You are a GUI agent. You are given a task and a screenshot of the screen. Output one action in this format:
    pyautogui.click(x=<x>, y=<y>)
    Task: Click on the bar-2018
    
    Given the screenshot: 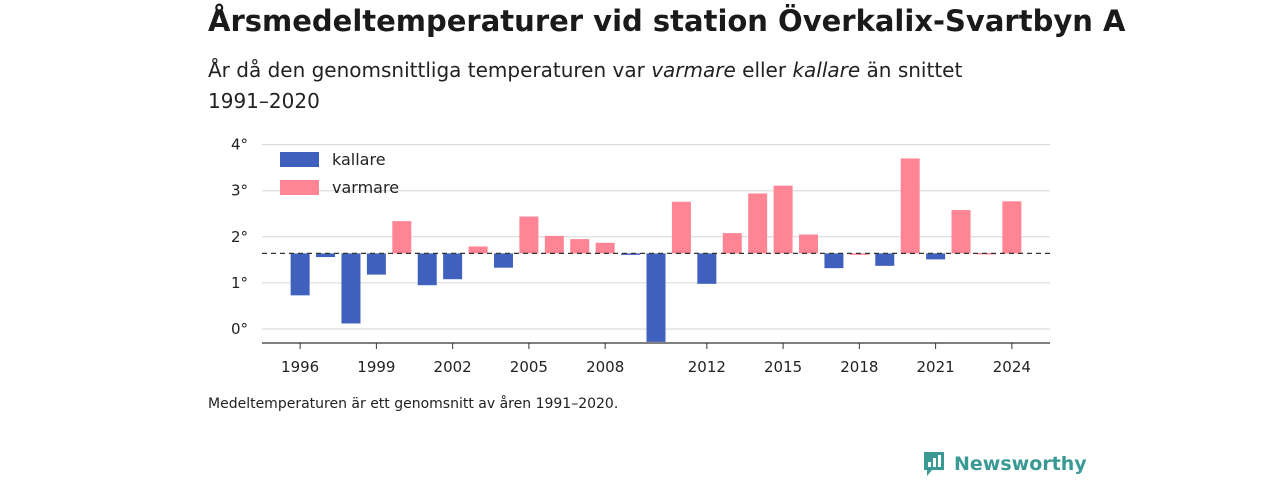 What is the action you would take?
    pyautogui.click(x=859, y=254)
    